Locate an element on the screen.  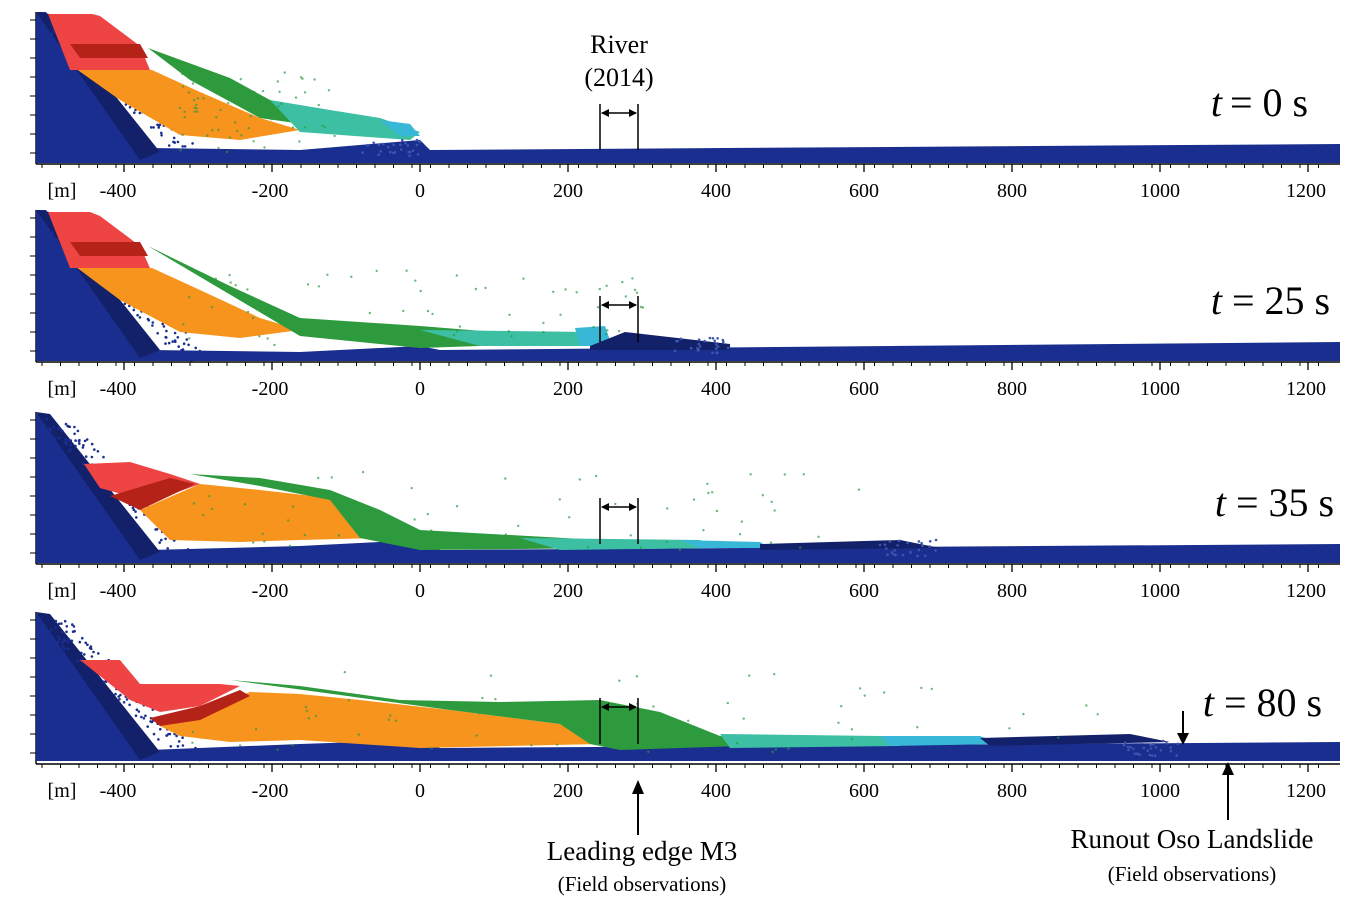
x-axis-tick-label: 1000 is located at coordinates (1160, 591).